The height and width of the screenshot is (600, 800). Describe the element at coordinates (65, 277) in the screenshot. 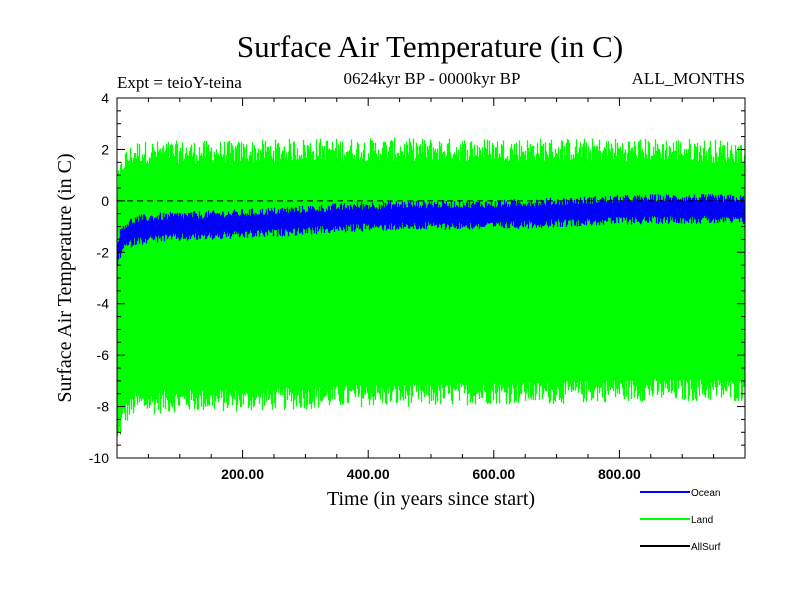

I see `y-axis-label: Surface Air Temperature (in C)` at that location.